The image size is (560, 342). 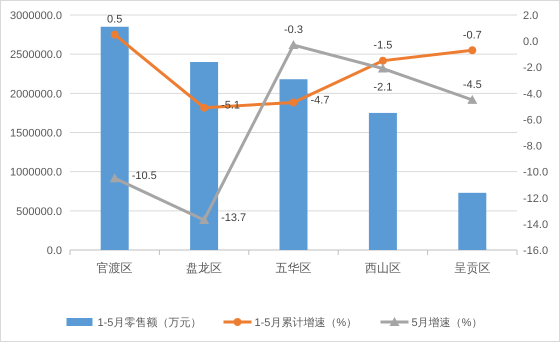 What do you see at coordinates (36, 55) in the screenshot?
I see `y-tick-label: 2500000.0` at bounding box center [36, 55].